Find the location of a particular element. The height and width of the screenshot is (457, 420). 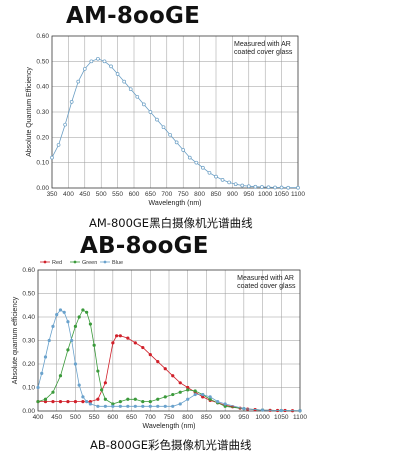

legend-label-red: Red is located at coordinates (57, 263).